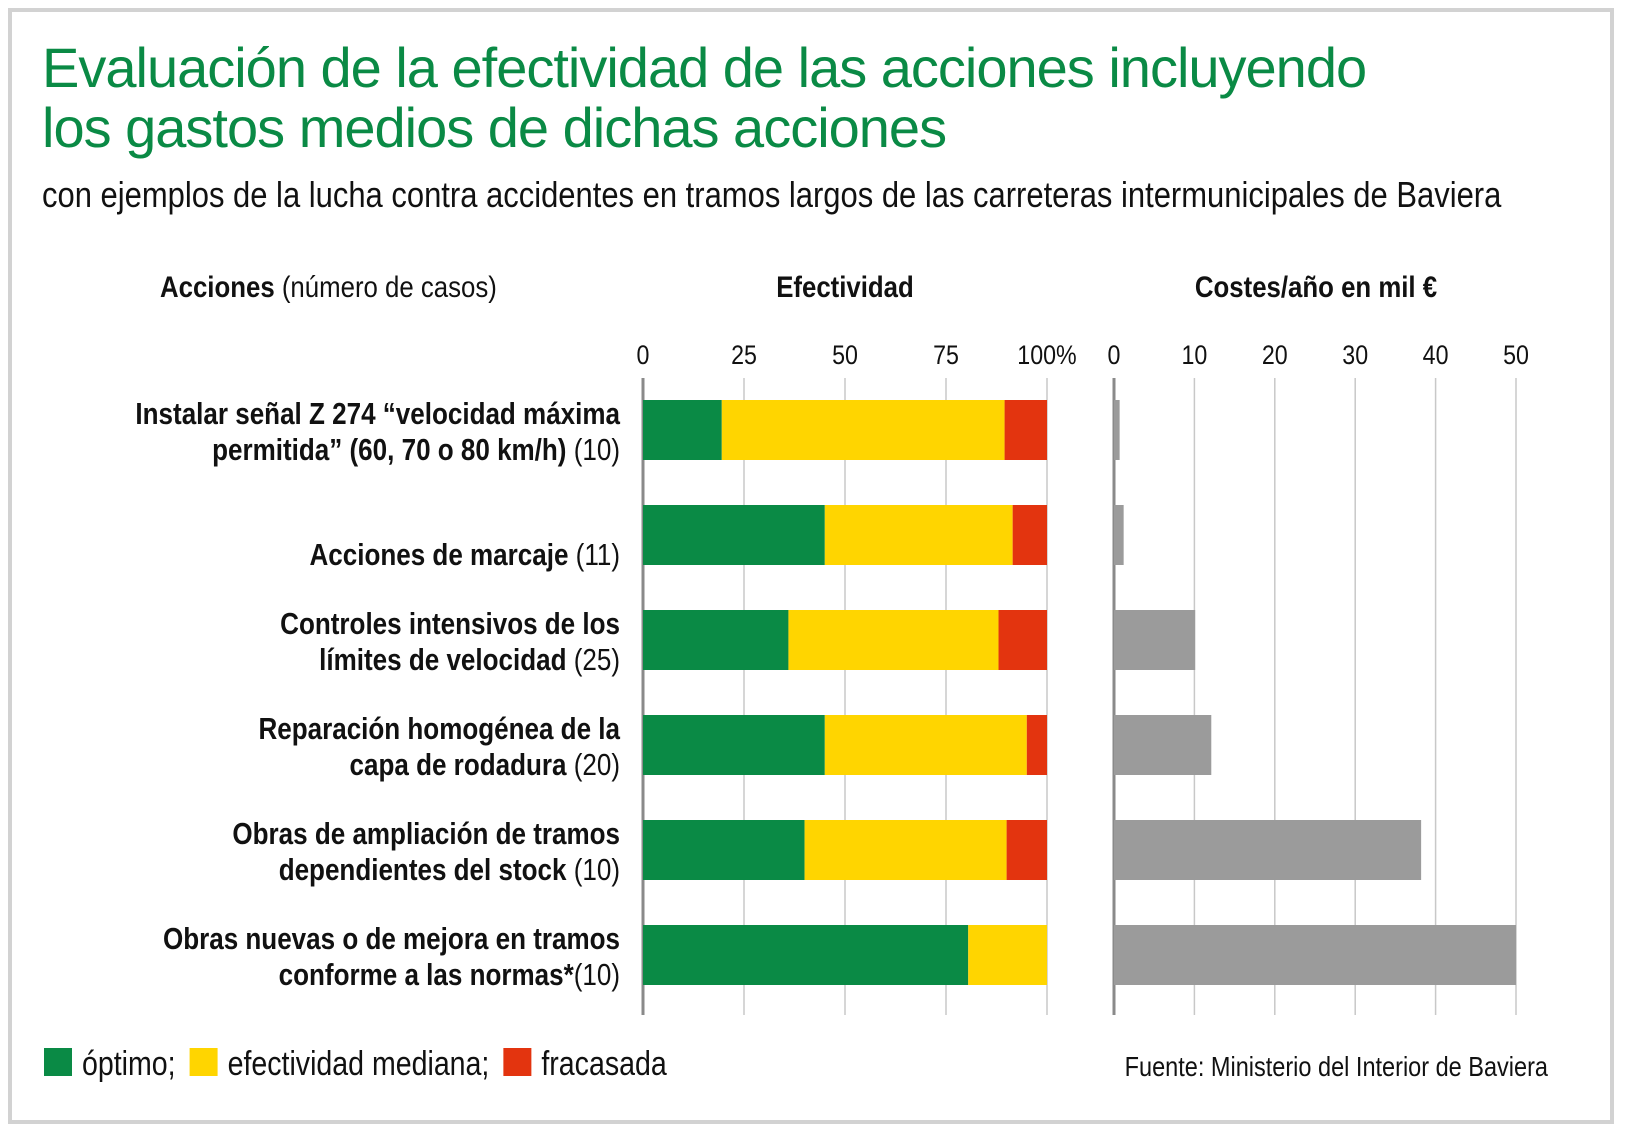 Image resolution: width=1626 pixels, height=1135 pixels. I want to click on row-label-line-2: permitida” (60, 70 o 80 km/h) (10), so click(416, 450).